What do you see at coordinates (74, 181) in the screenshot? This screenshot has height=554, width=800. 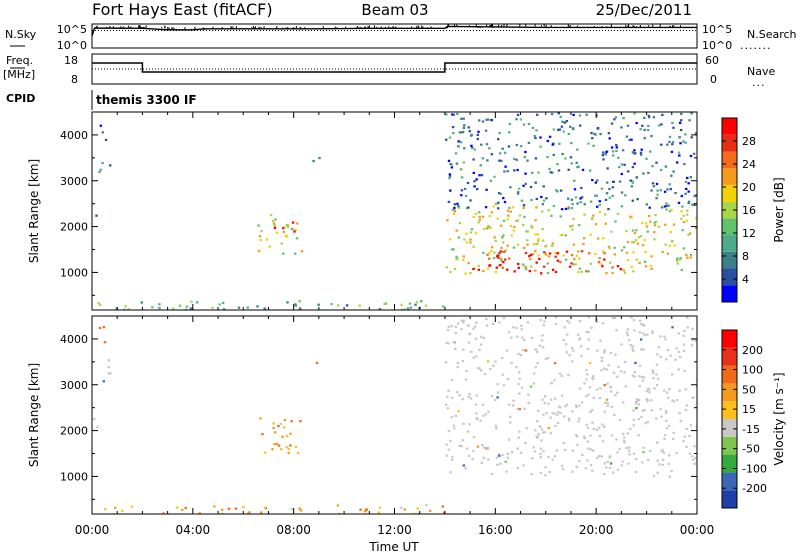 I see `y-tick-label: 3000` at bounding box center [74, 181].